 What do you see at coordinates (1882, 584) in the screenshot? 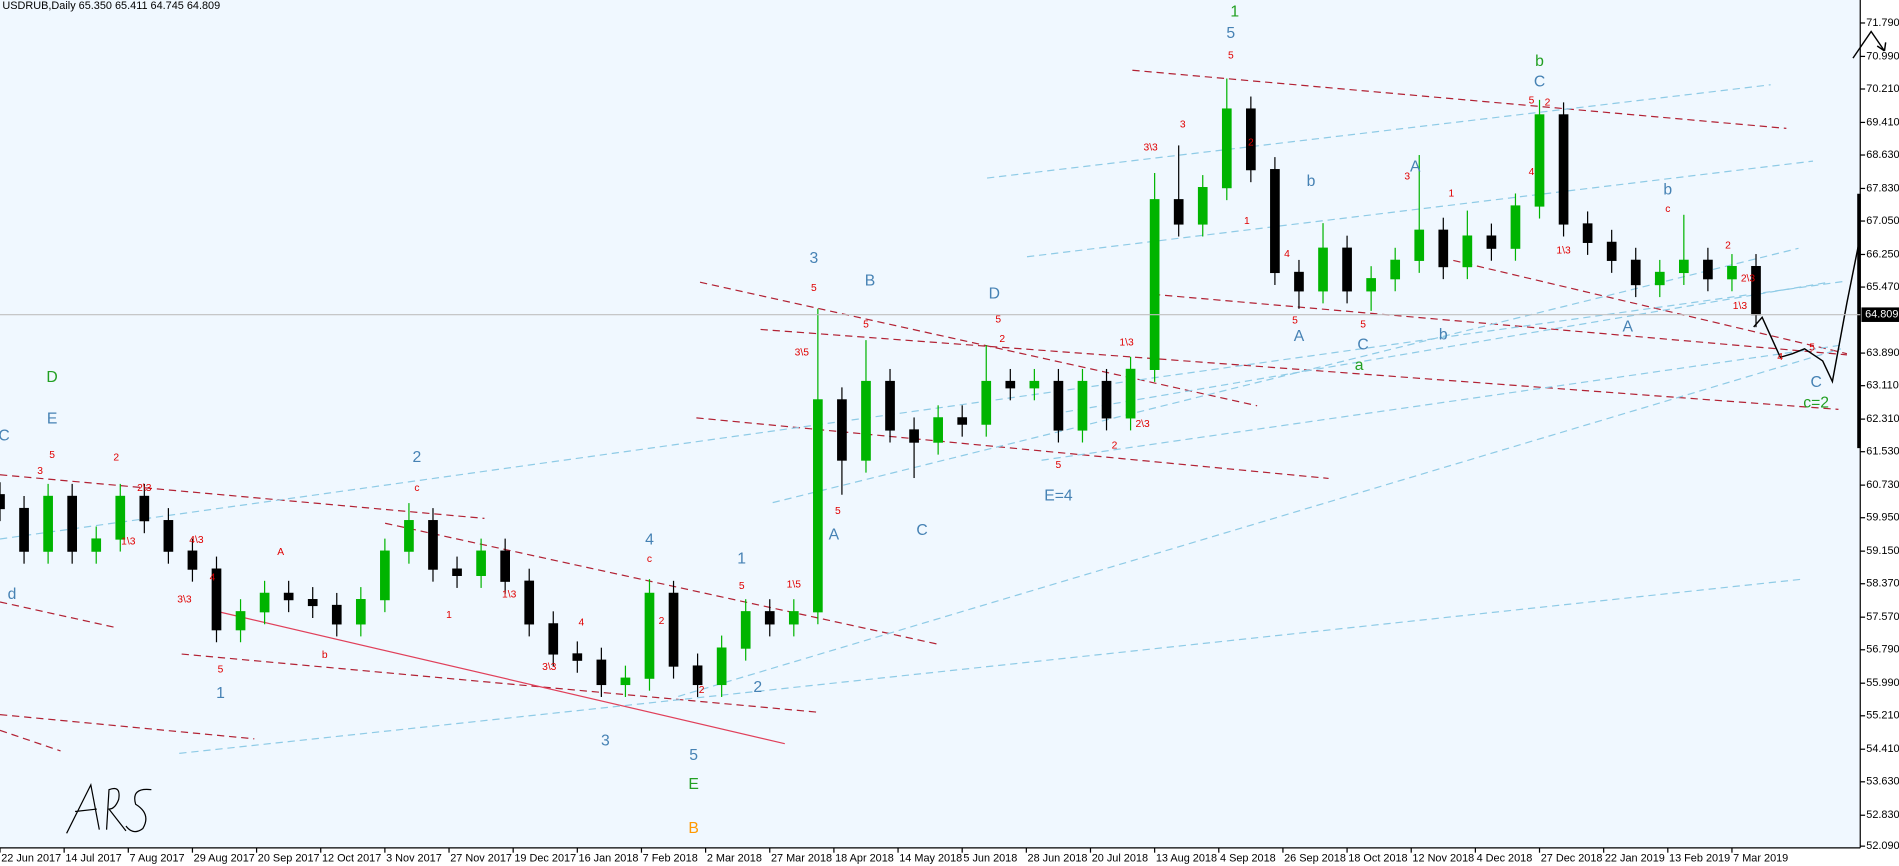
I see `y-tick-label: 58.370` at bounding box center [1882, 584].